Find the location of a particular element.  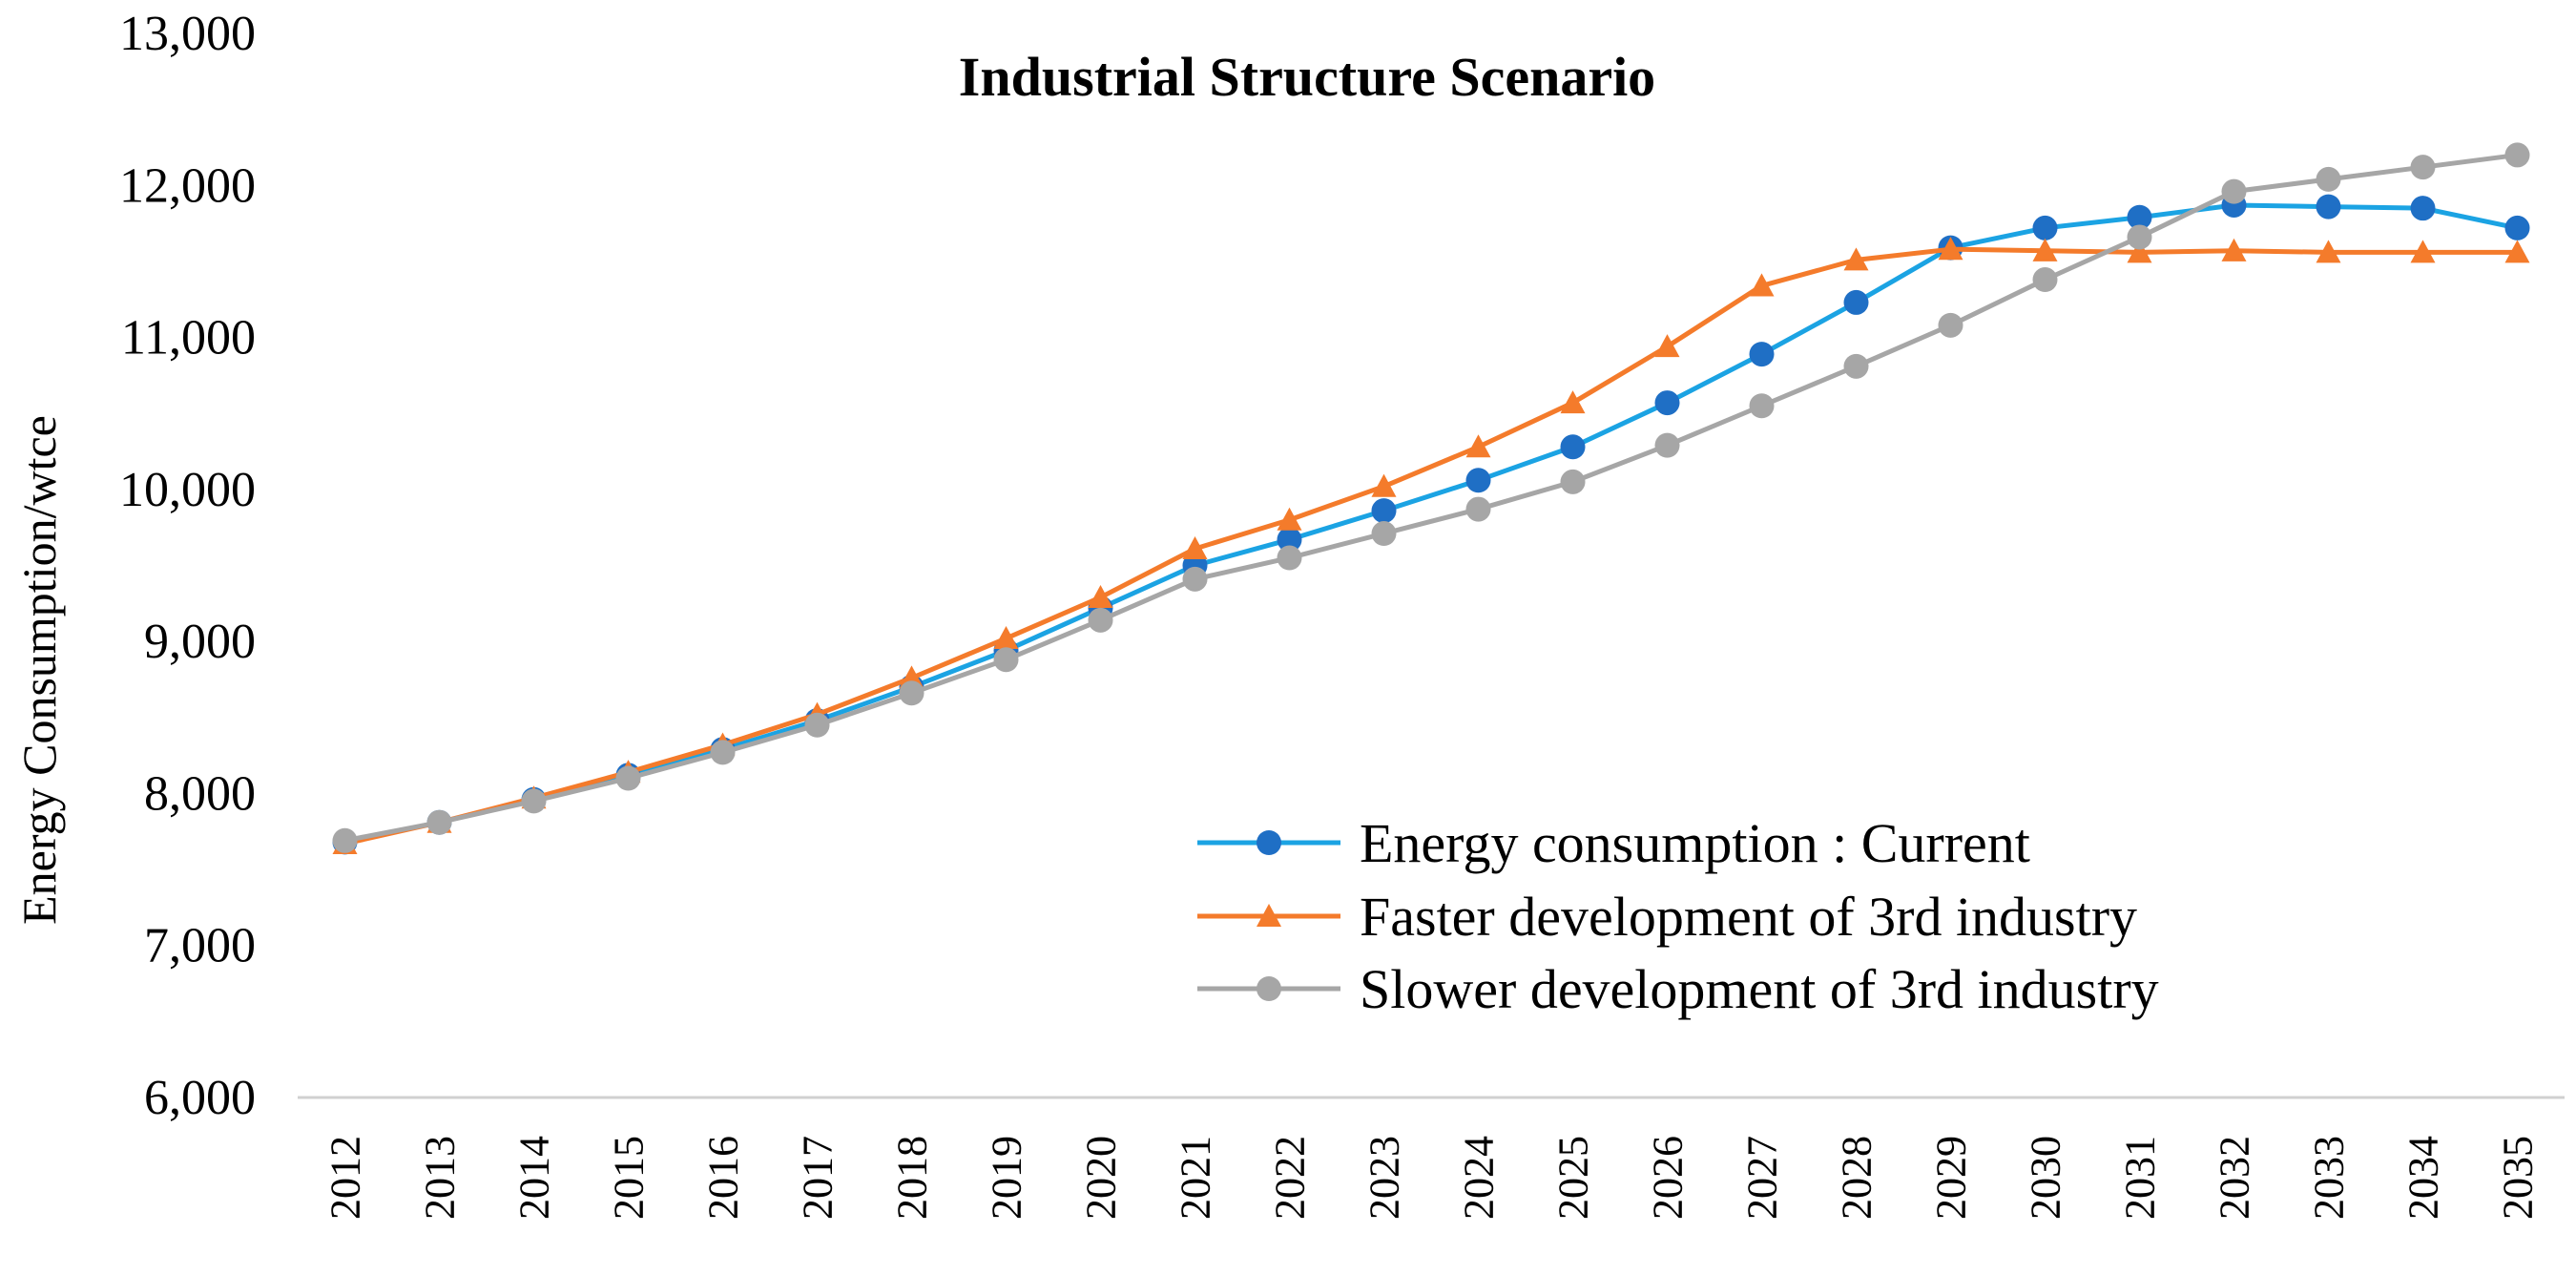

x-tick-label: 2032 is located at coordinates (2235, 1178).